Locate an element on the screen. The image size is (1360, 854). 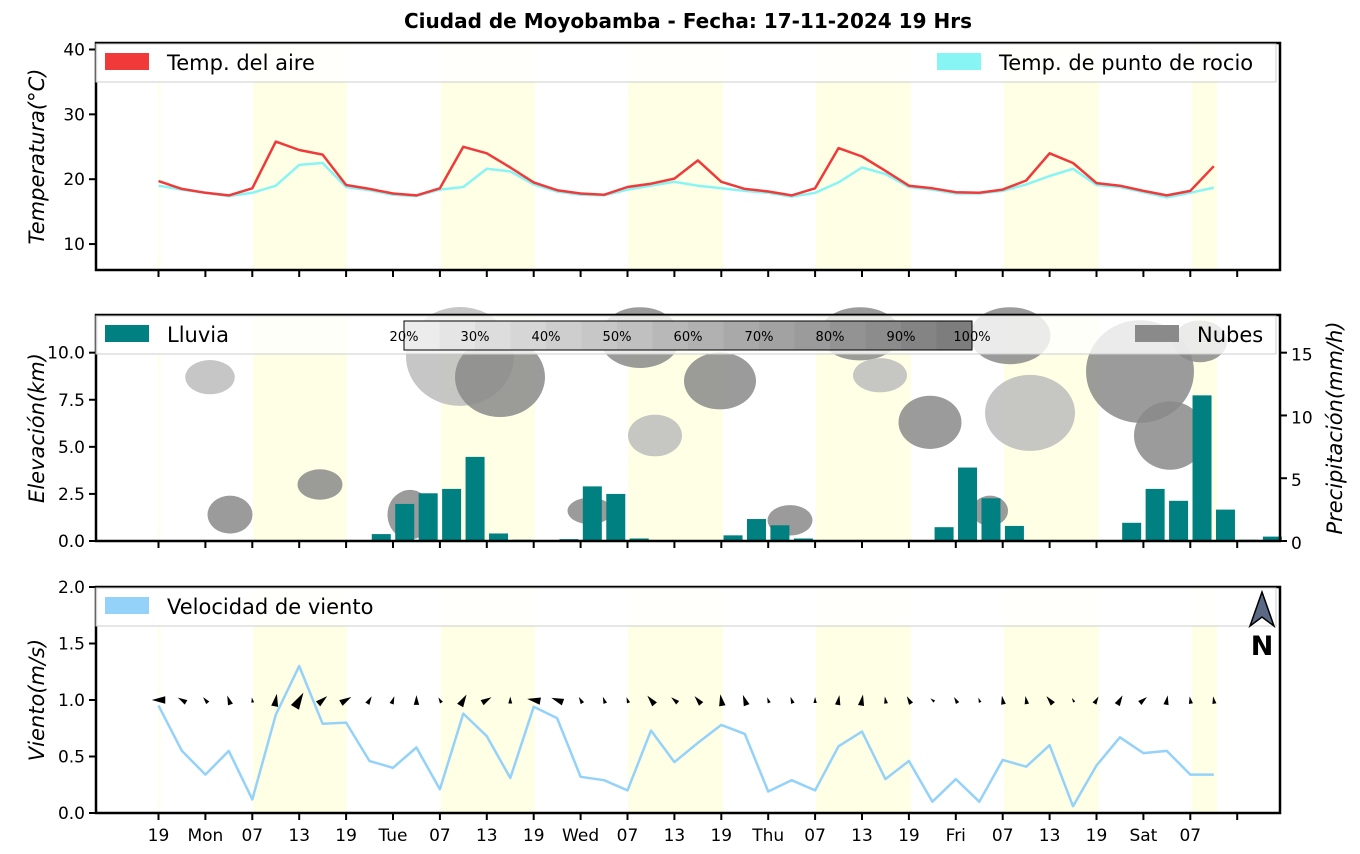
colorbar-frame is located at coordinates (688, 335).